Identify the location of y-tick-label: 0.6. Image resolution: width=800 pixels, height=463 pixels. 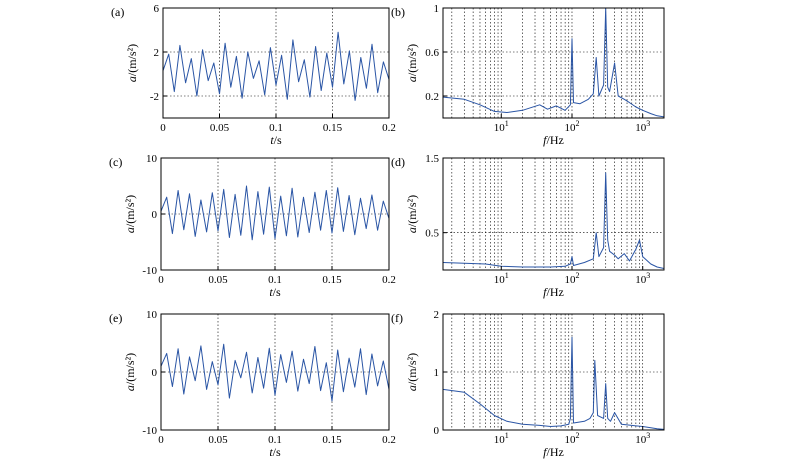
(432, 53).